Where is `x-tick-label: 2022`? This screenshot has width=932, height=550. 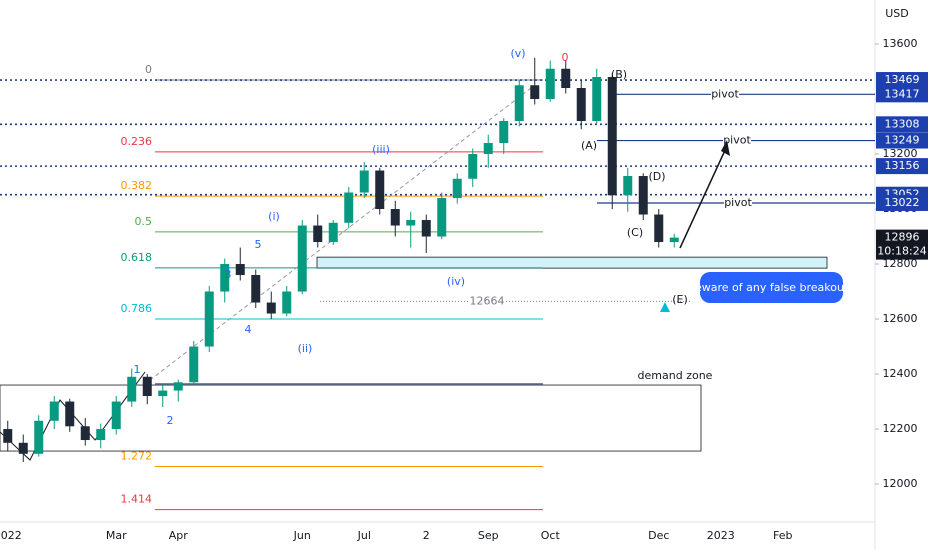 x-tick-label: 2022 is located at coordinates (11, 535).